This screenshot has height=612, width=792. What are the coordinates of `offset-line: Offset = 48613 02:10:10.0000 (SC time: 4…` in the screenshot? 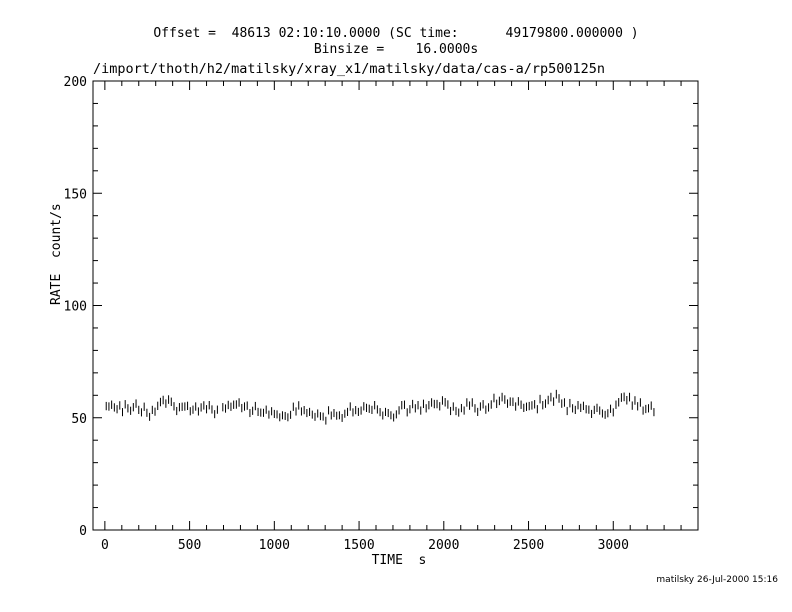 It's located at (396, 33).